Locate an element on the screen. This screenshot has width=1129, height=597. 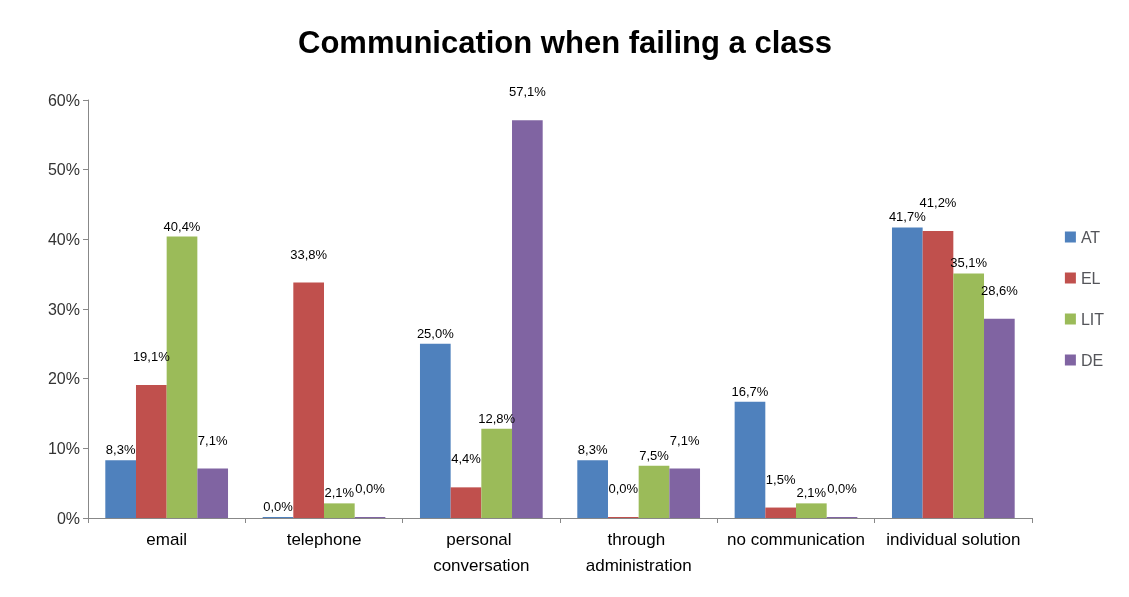
data-label: 16,7% is located at coordinates (750, 391).